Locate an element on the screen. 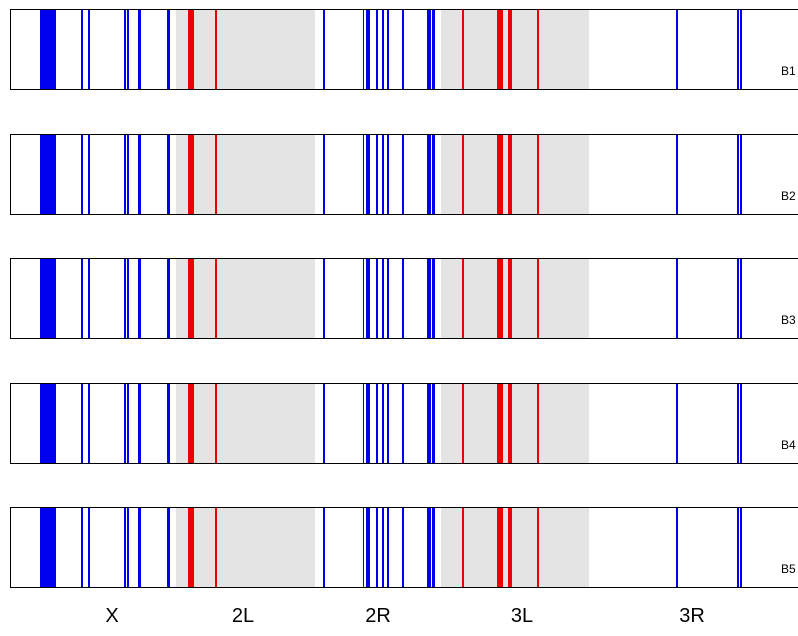 This screenshot has width=798, height=636. track-b5: B5 is located at coordinates (404, 547).